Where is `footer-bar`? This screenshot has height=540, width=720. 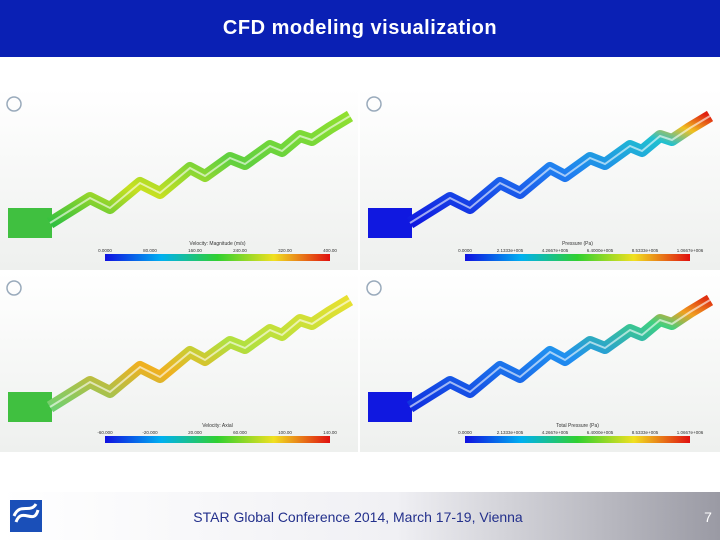 footer-bar is located at coordinates (360, 516).